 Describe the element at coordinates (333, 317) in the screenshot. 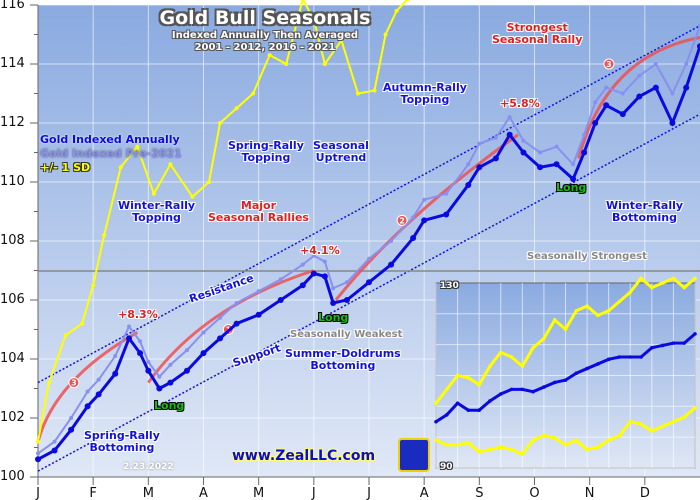

I see `annotation-long-summer: Long` at that location.